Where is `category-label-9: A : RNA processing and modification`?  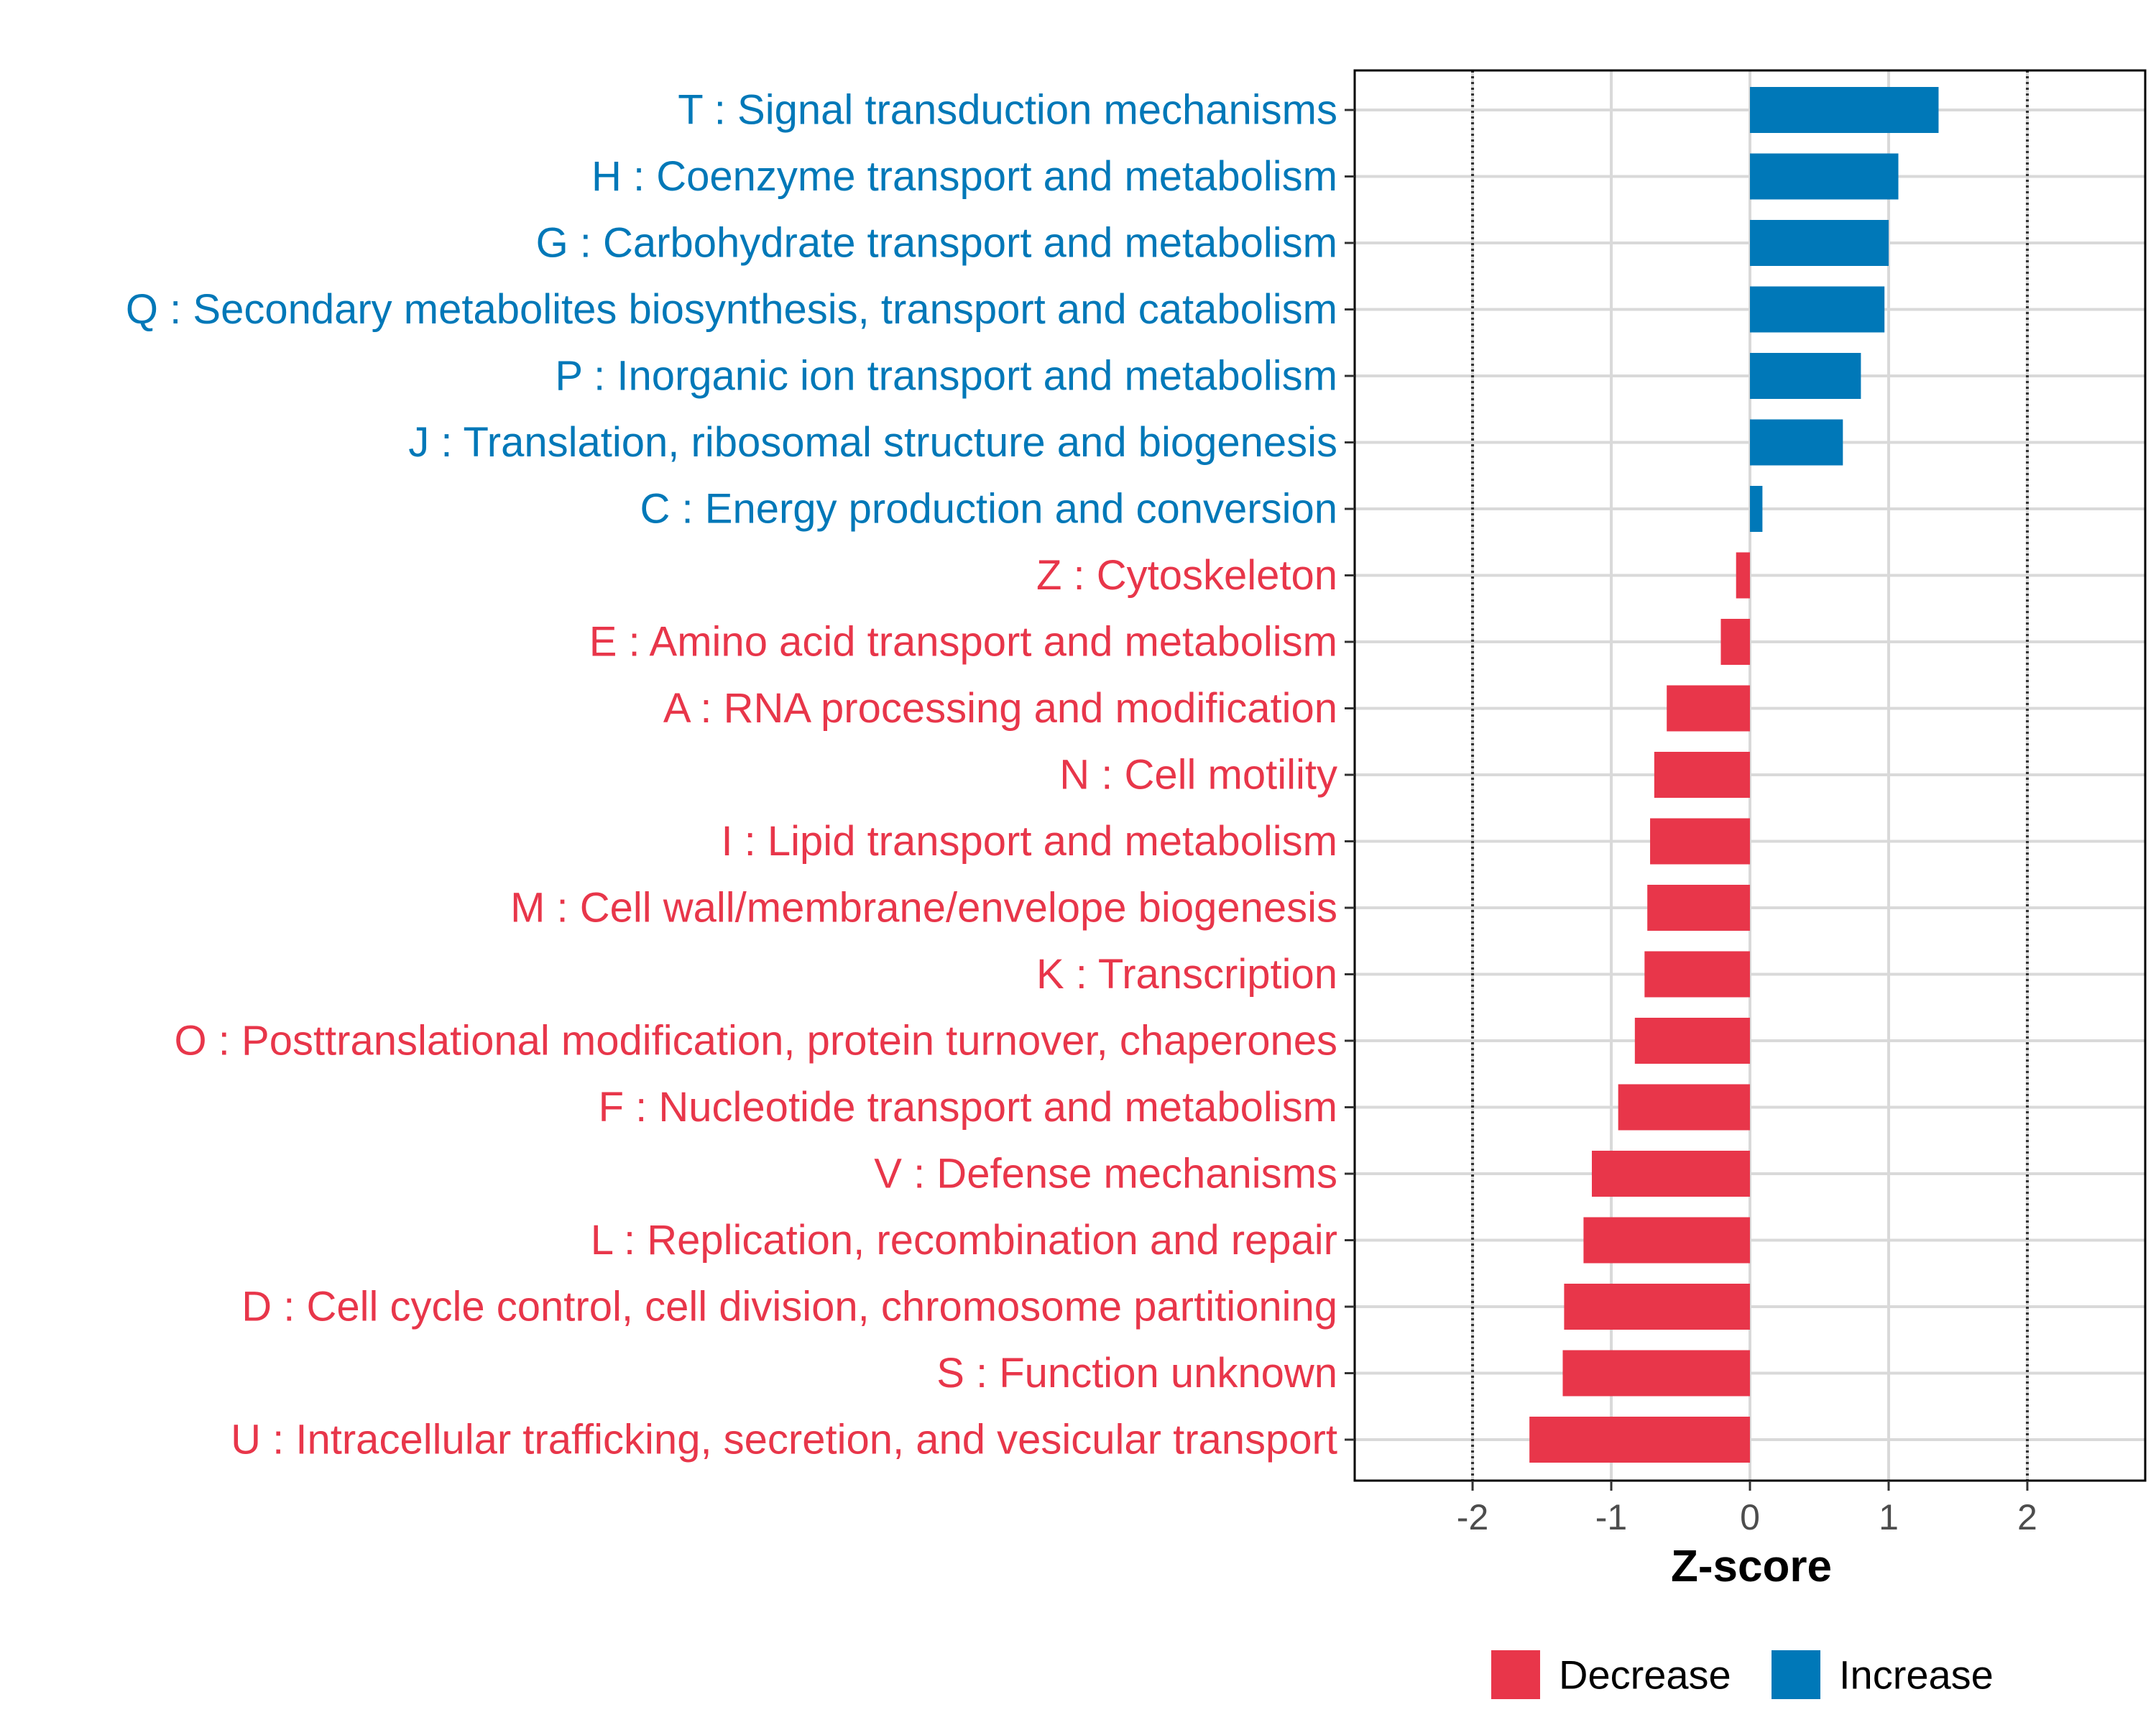
category-label-9: A : RNA processing and modification is located at coordinates (1000, 708).